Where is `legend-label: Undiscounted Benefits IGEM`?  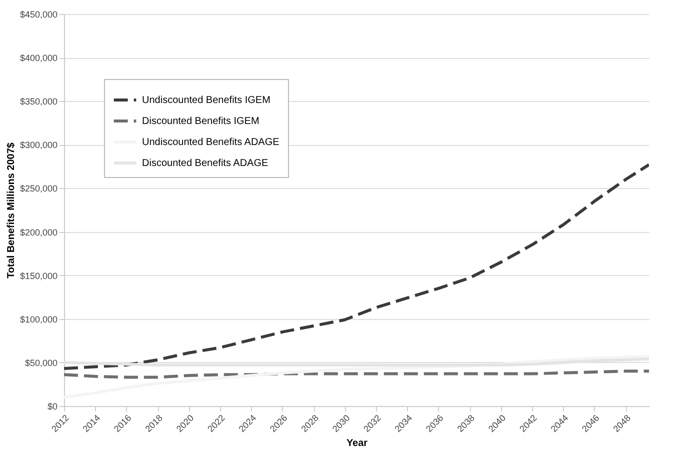
legend-label: Undiscounted Benefits IGEM is located at coordinates (206, 100).